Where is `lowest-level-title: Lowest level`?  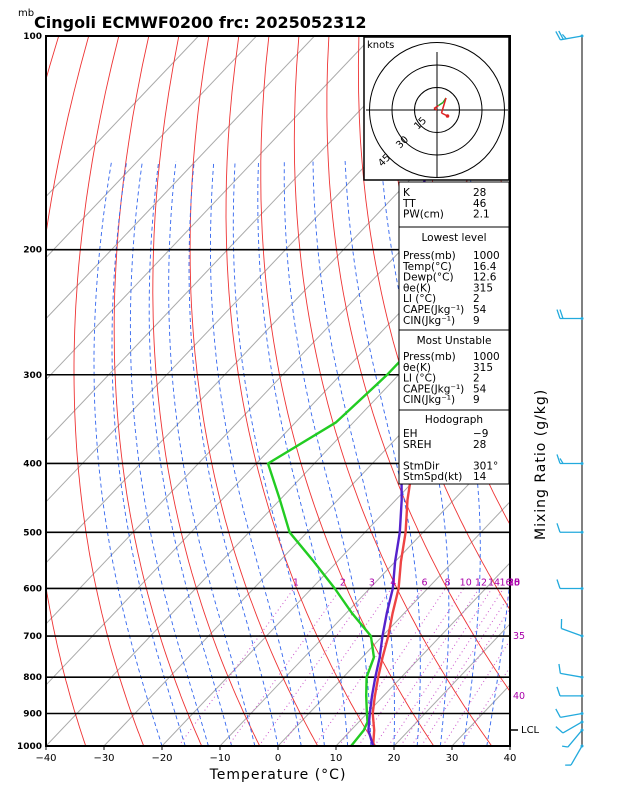 lowest-level-title: Lowest level is located at coordinates (453, 238).